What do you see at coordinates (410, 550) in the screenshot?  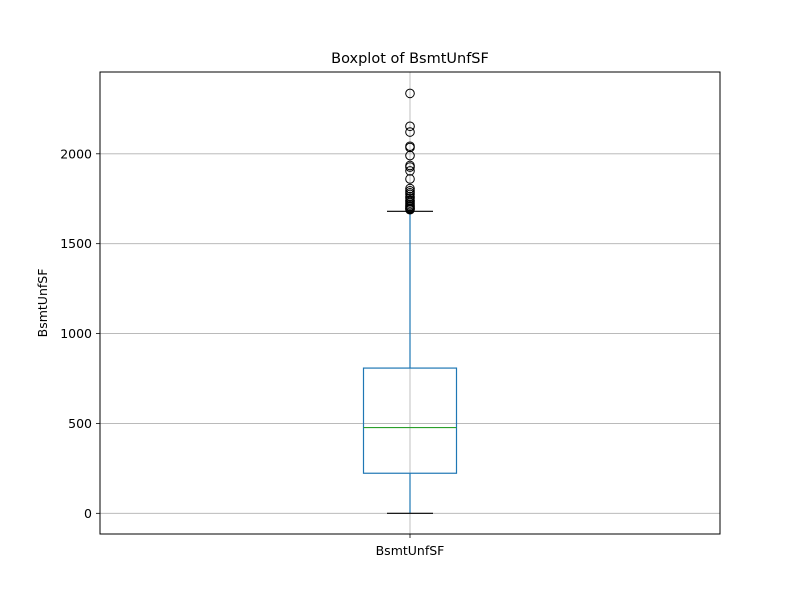 I see `x-tick-label: BsmtUnfSF` at bounding box center [410, 550].